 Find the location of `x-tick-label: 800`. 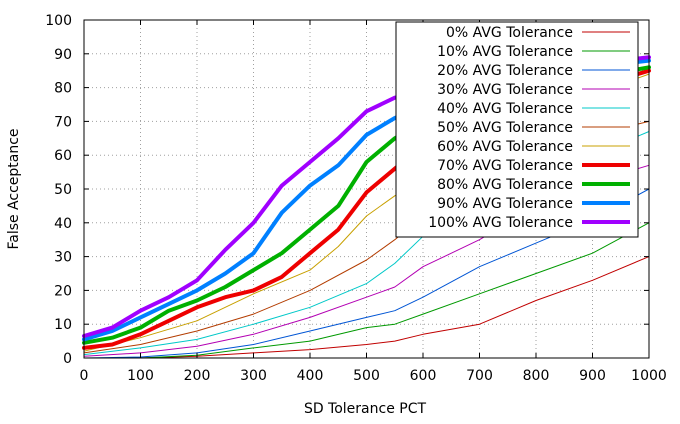

x-tick-label: 800 is located at coordinates (536, 376).